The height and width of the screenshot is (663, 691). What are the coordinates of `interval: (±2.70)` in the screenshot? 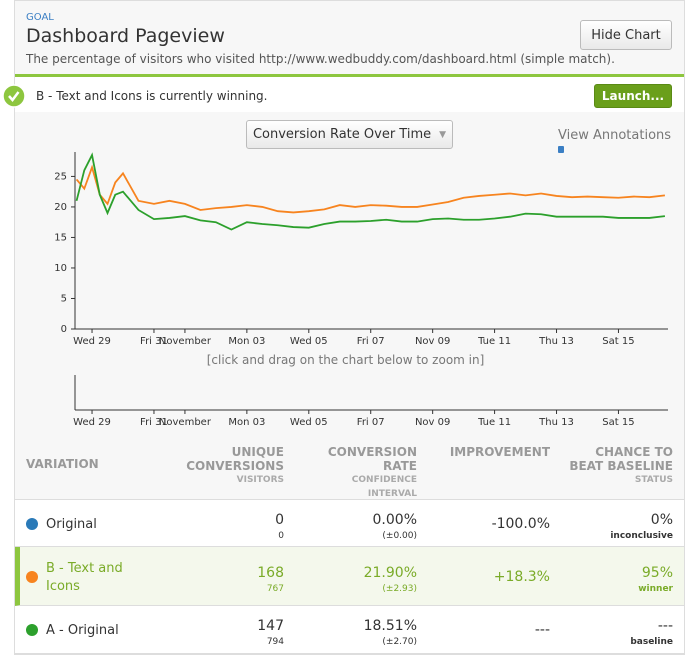 It's located at (399, 642).